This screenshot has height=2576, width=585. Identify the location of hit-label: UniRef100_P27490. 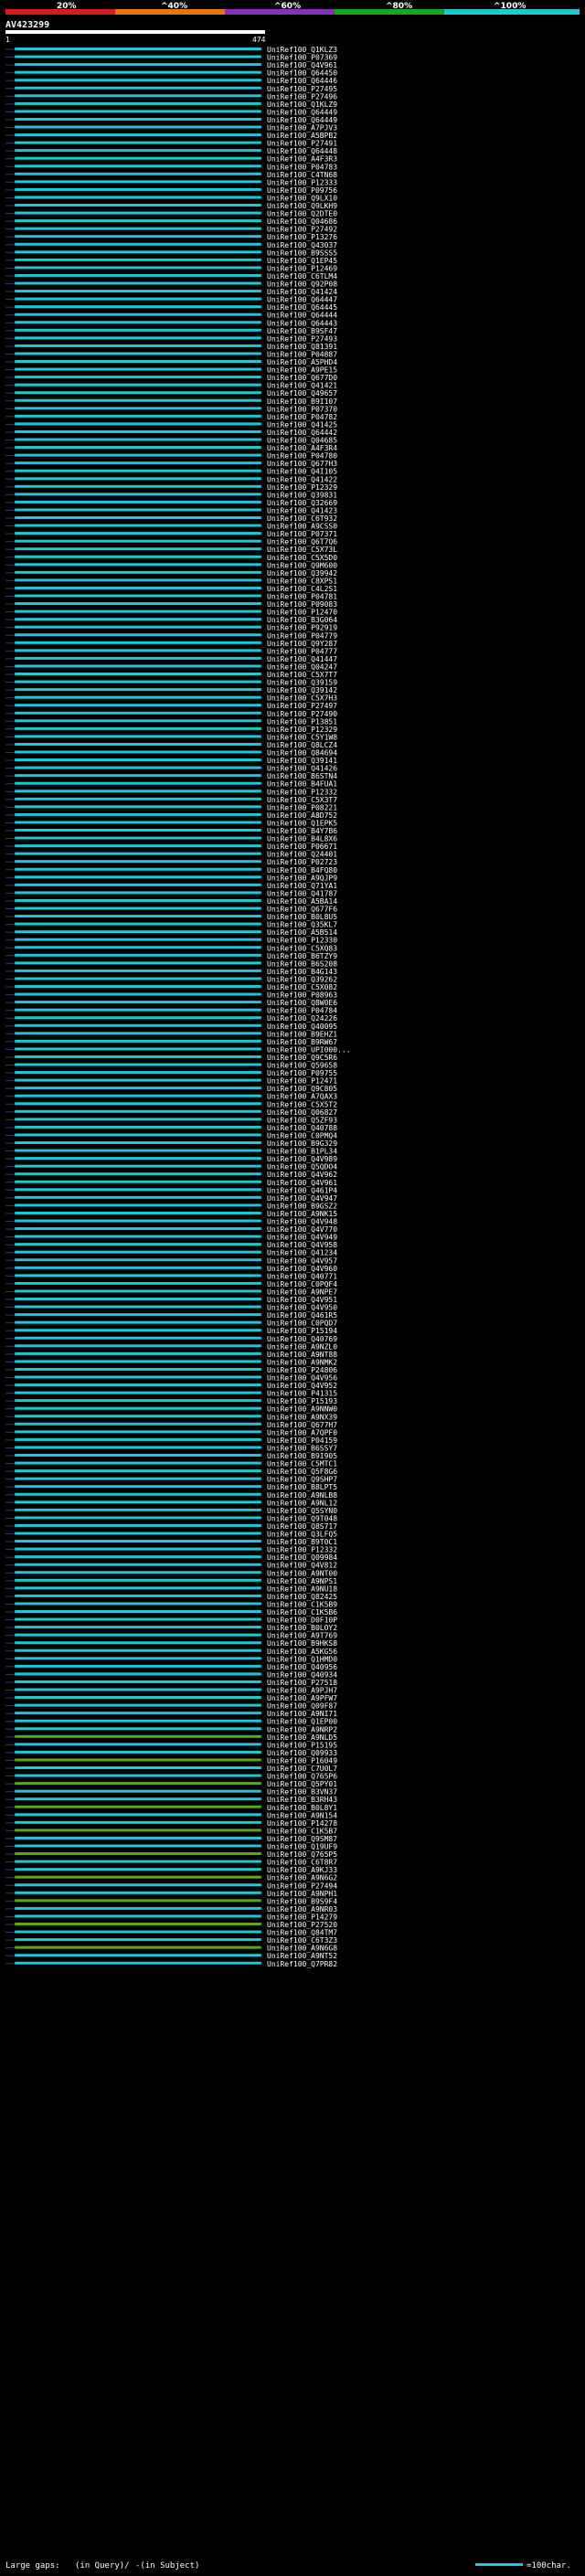
(302, 714).